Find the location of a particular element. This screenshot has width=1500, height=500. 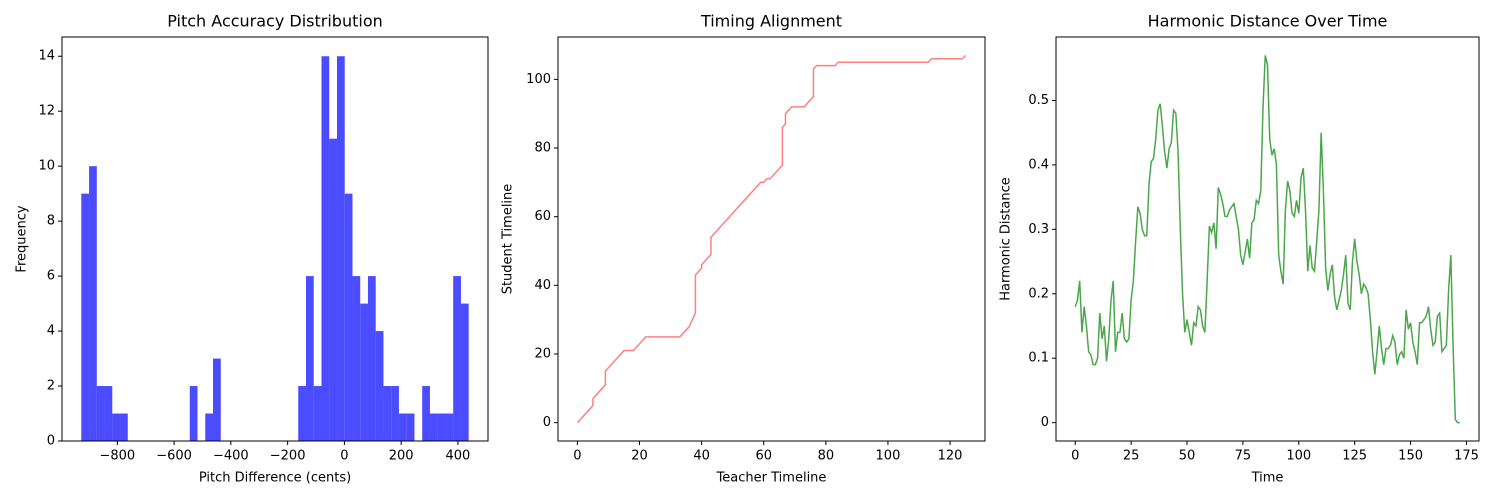

y-tick-label: 8 is located at coordinates (51, 221).